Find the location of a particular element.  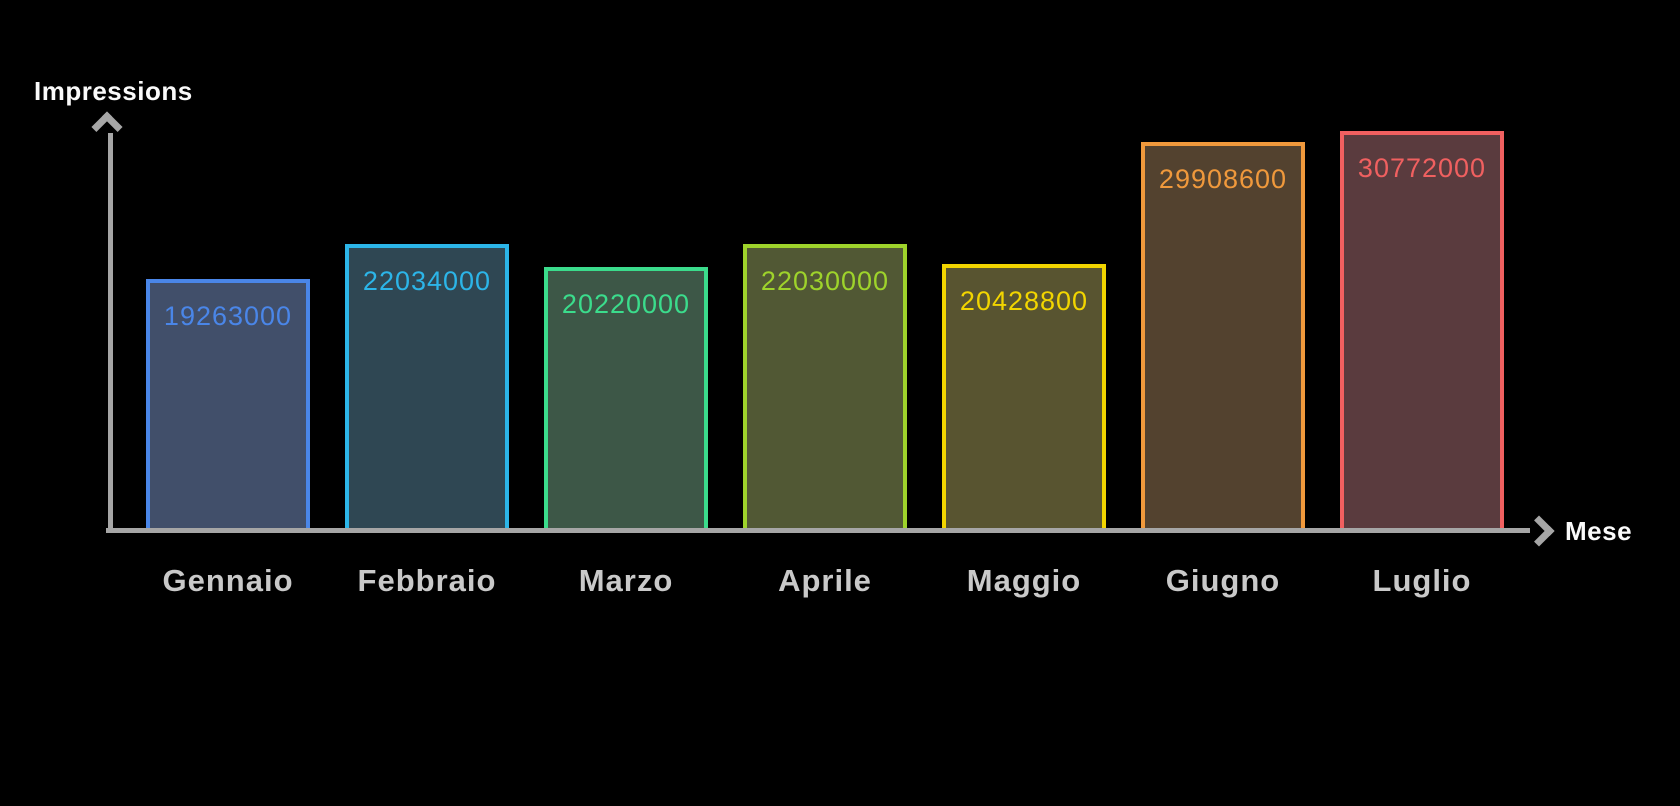

bar-value-label: 20428800 is located at coordinates (1024, 301).